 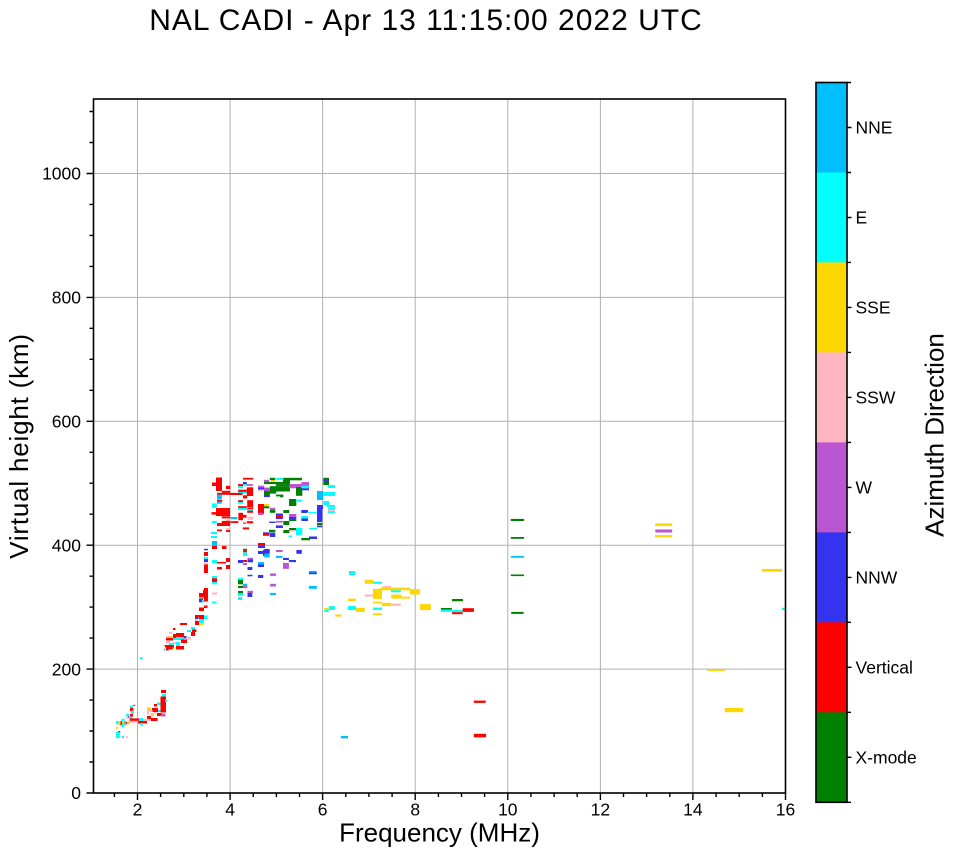 I want to click on svg-text: NNE, so click(x=874, y=128).